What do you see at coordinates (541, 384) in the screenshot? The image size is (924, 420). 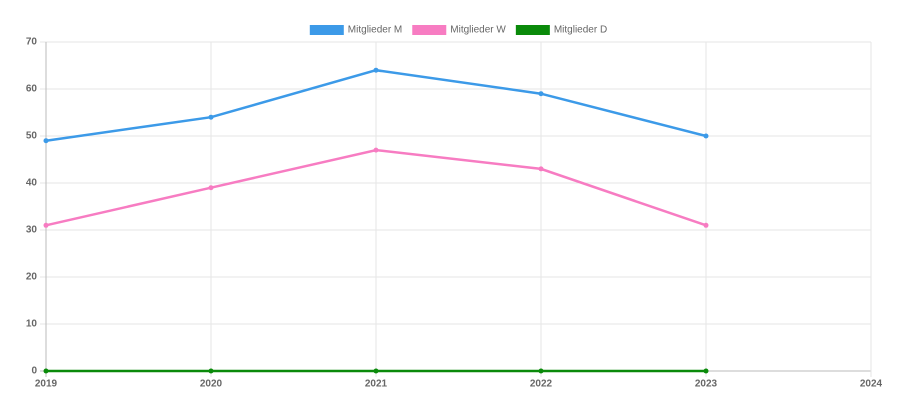 I see `x-tick-label: 2022` at bounding box center [541, 384].